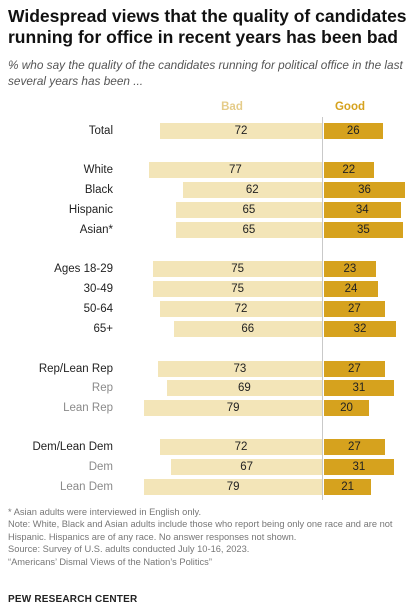 The height and width of the screenshot is (614, 420). I want to click on table-row: Asian* 65 35, so click(210, 230).